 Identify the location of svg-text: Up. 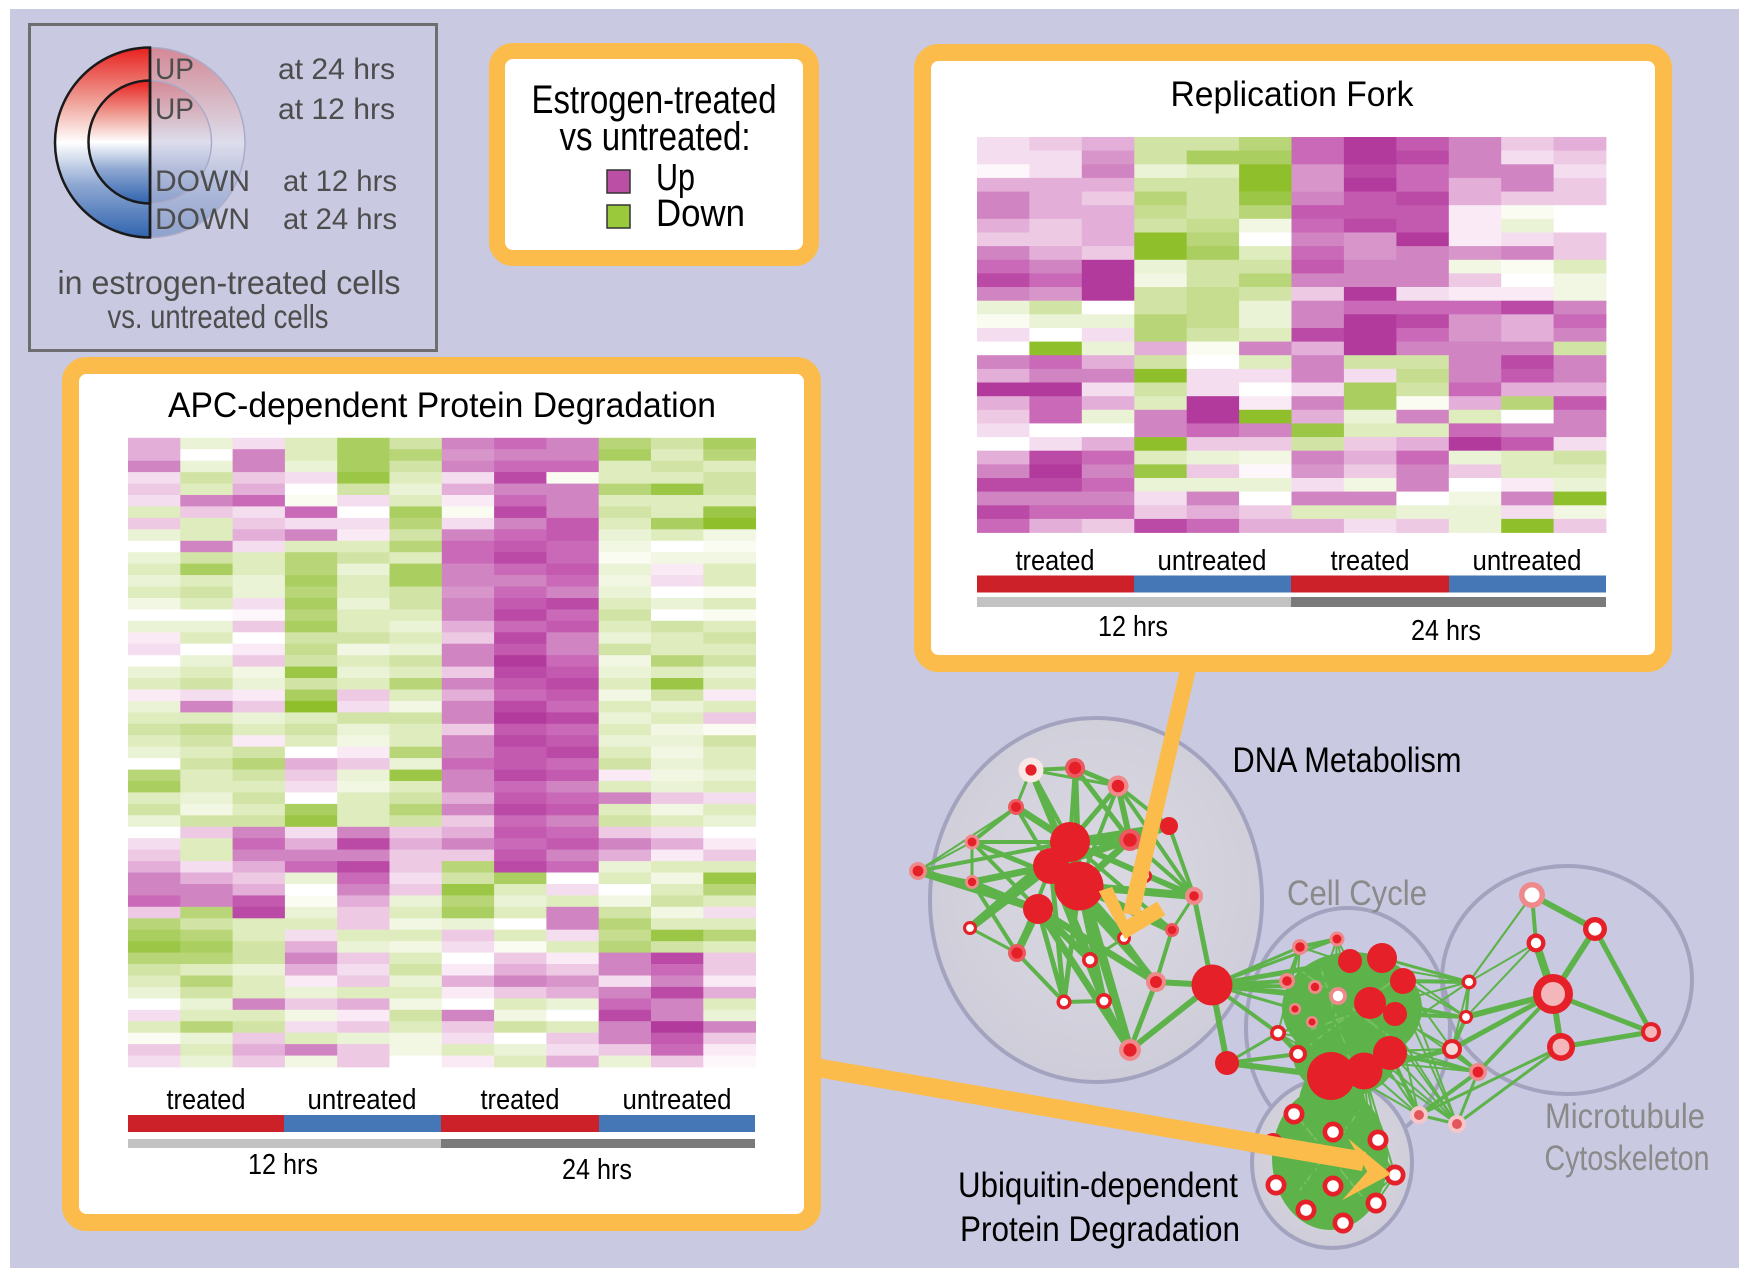
(675, 178).